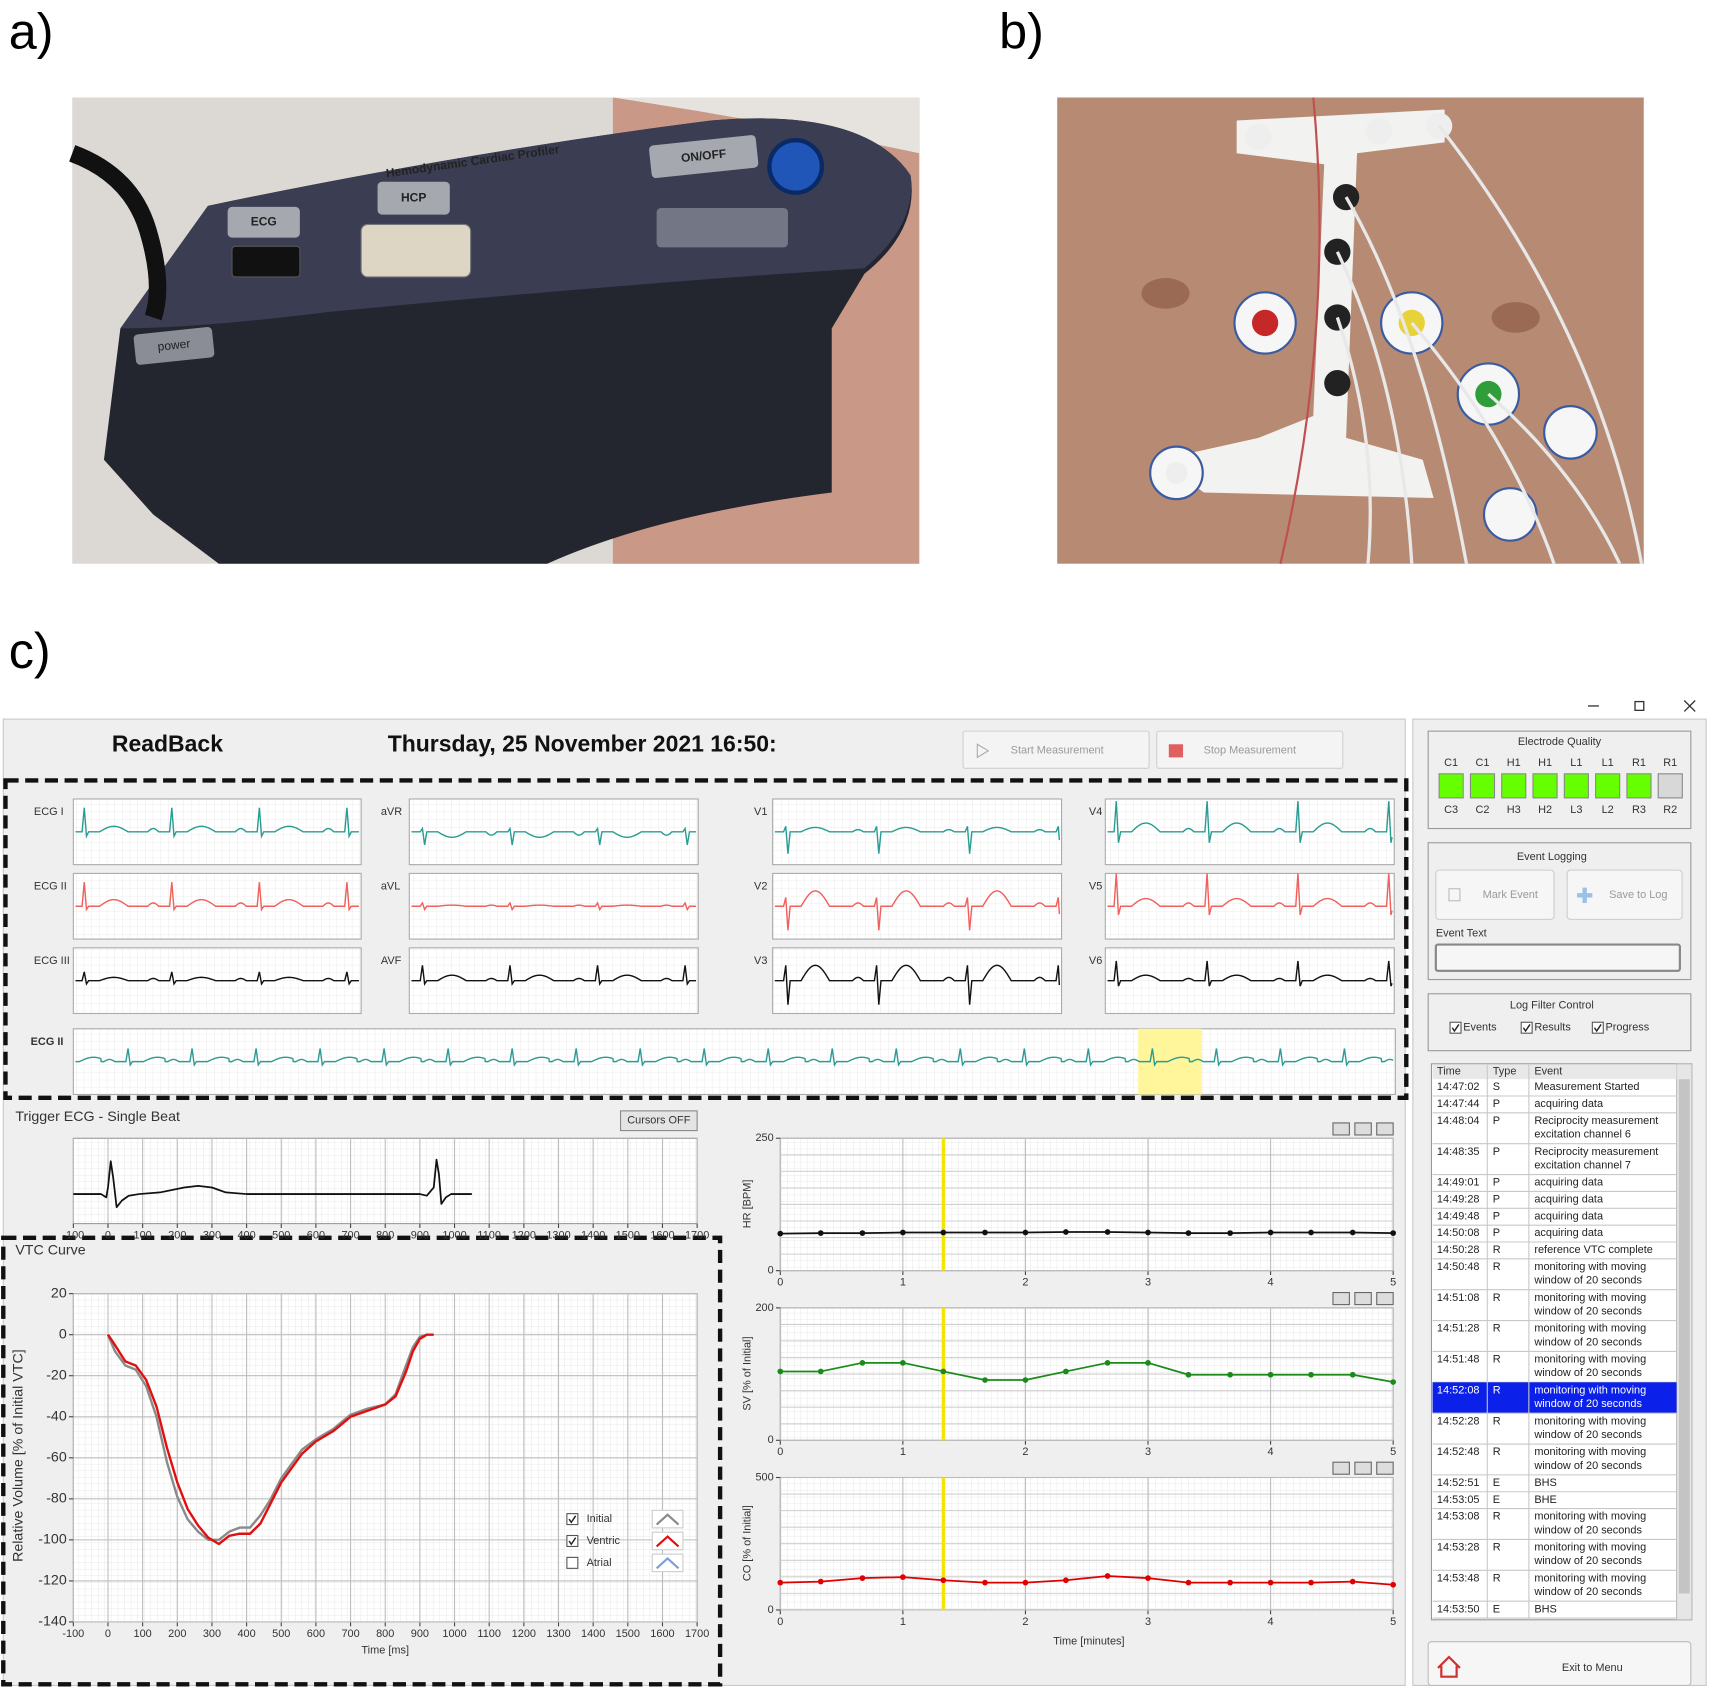 The image size is (1716, 1691). What do you see at coordinates (1497, 1548) in the screenshot?
I see `log-type: R` at bounding box center [1497, 1548].